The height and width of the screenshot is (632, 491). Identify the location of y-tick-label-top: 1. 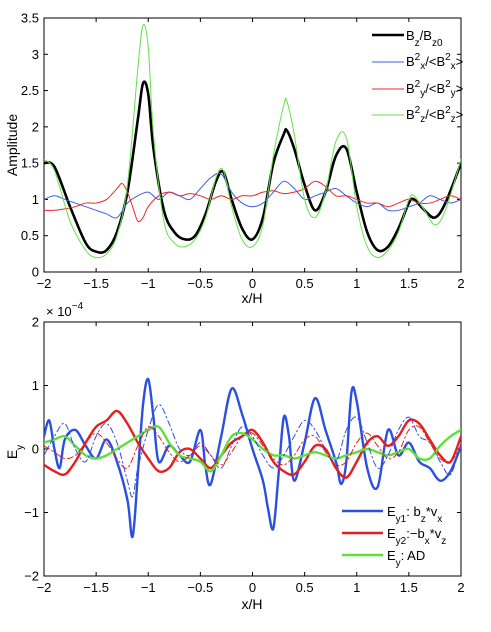
(35, 199).